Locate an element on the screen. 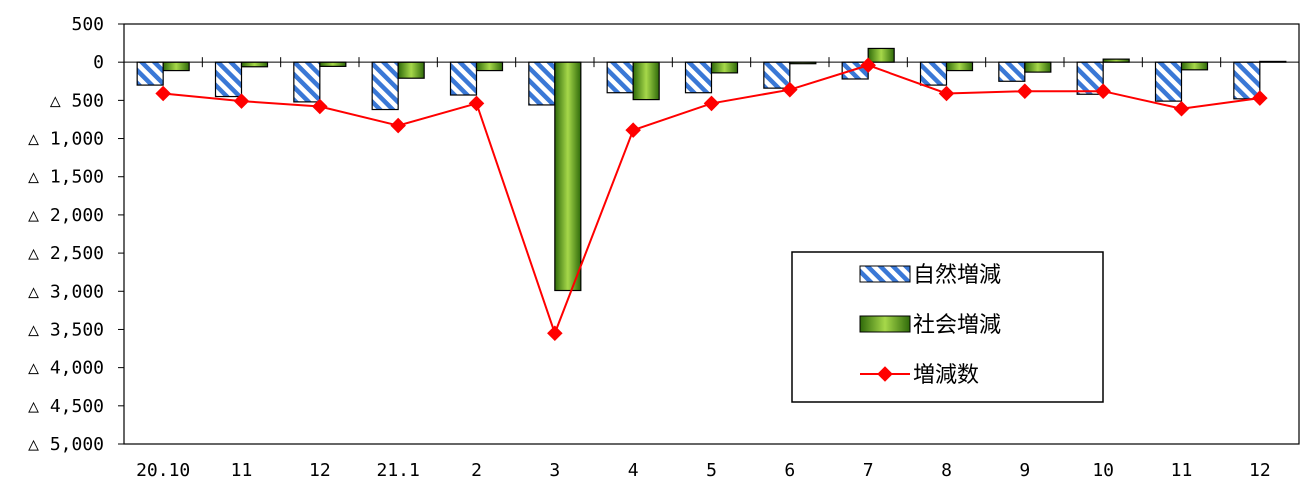 This screenshot has width=1311, height=488. y-tick-label: △ 1,500 is located at coordinates (66, 177).